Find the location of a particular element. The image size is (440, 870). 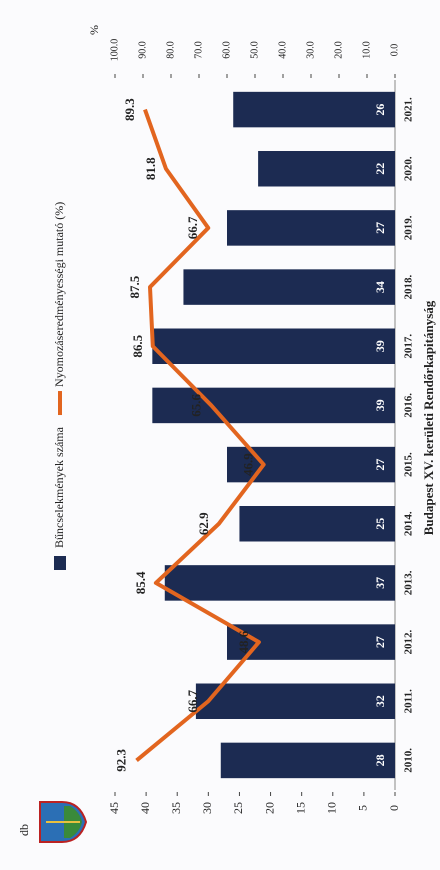

bar-value-label: 34 is located at coordinates (380, 287).